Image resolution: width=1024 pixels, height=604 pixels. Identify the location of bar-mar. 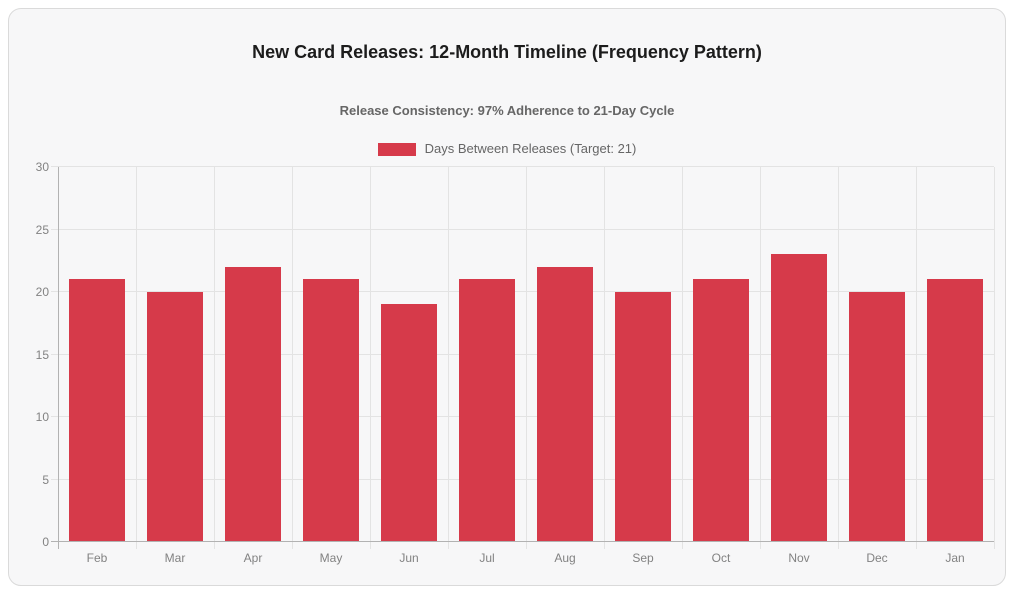
(175, 417).